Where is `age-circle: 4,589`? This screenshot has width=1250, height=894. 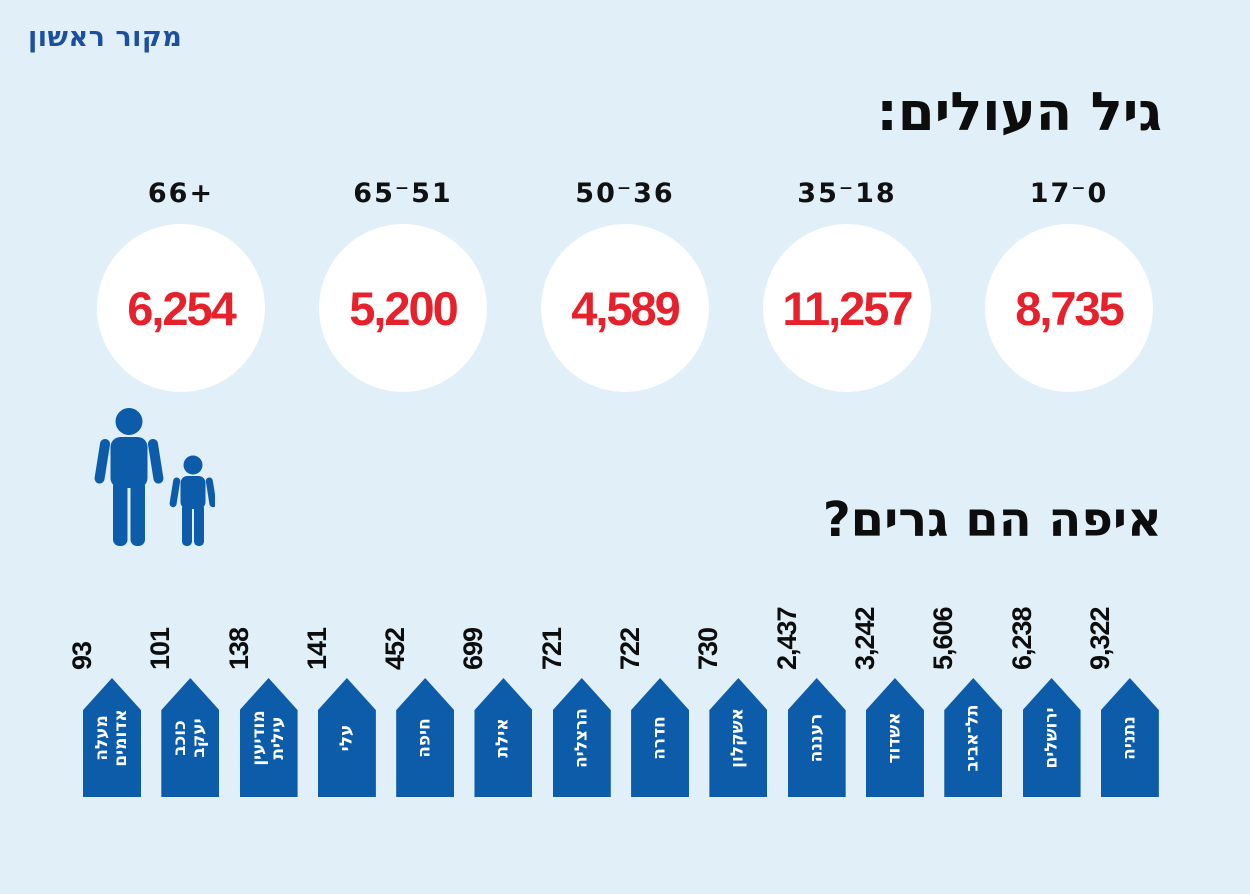 age-circle: 4,589 is located at coordinates (625, 308).